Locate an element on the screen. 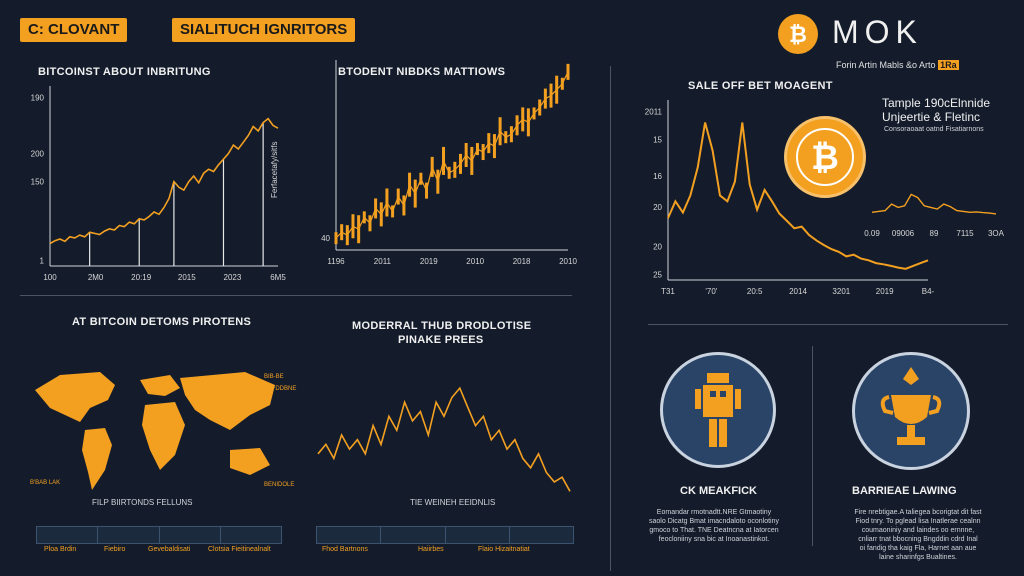 Image resolution: width=1024 pixels, height=576 pixels. svg-c4-series-line is located at coordinates (444, 439).